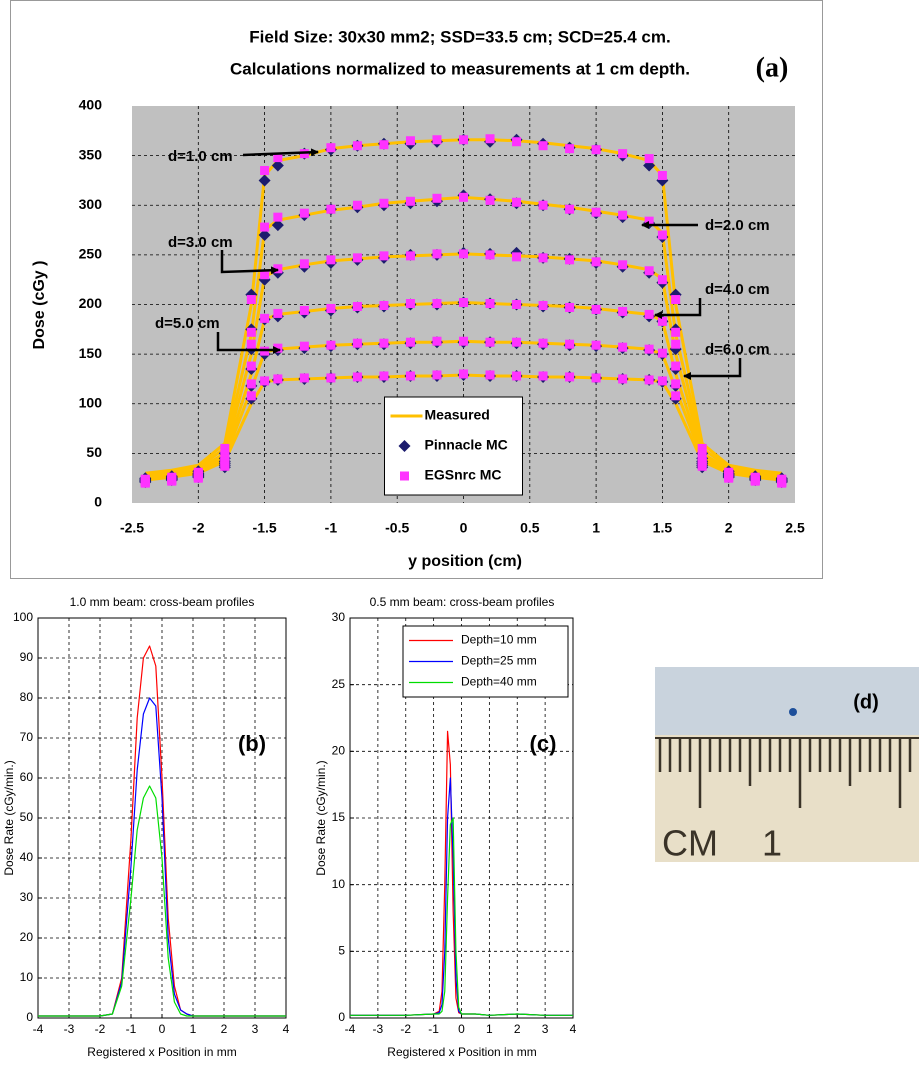 The height and width of the screenshot is (1070, 919). What do you see at coordinates (91, 303) in the screenshot?
I see `y-tick-label: 200` at bounding box center [91, 303].